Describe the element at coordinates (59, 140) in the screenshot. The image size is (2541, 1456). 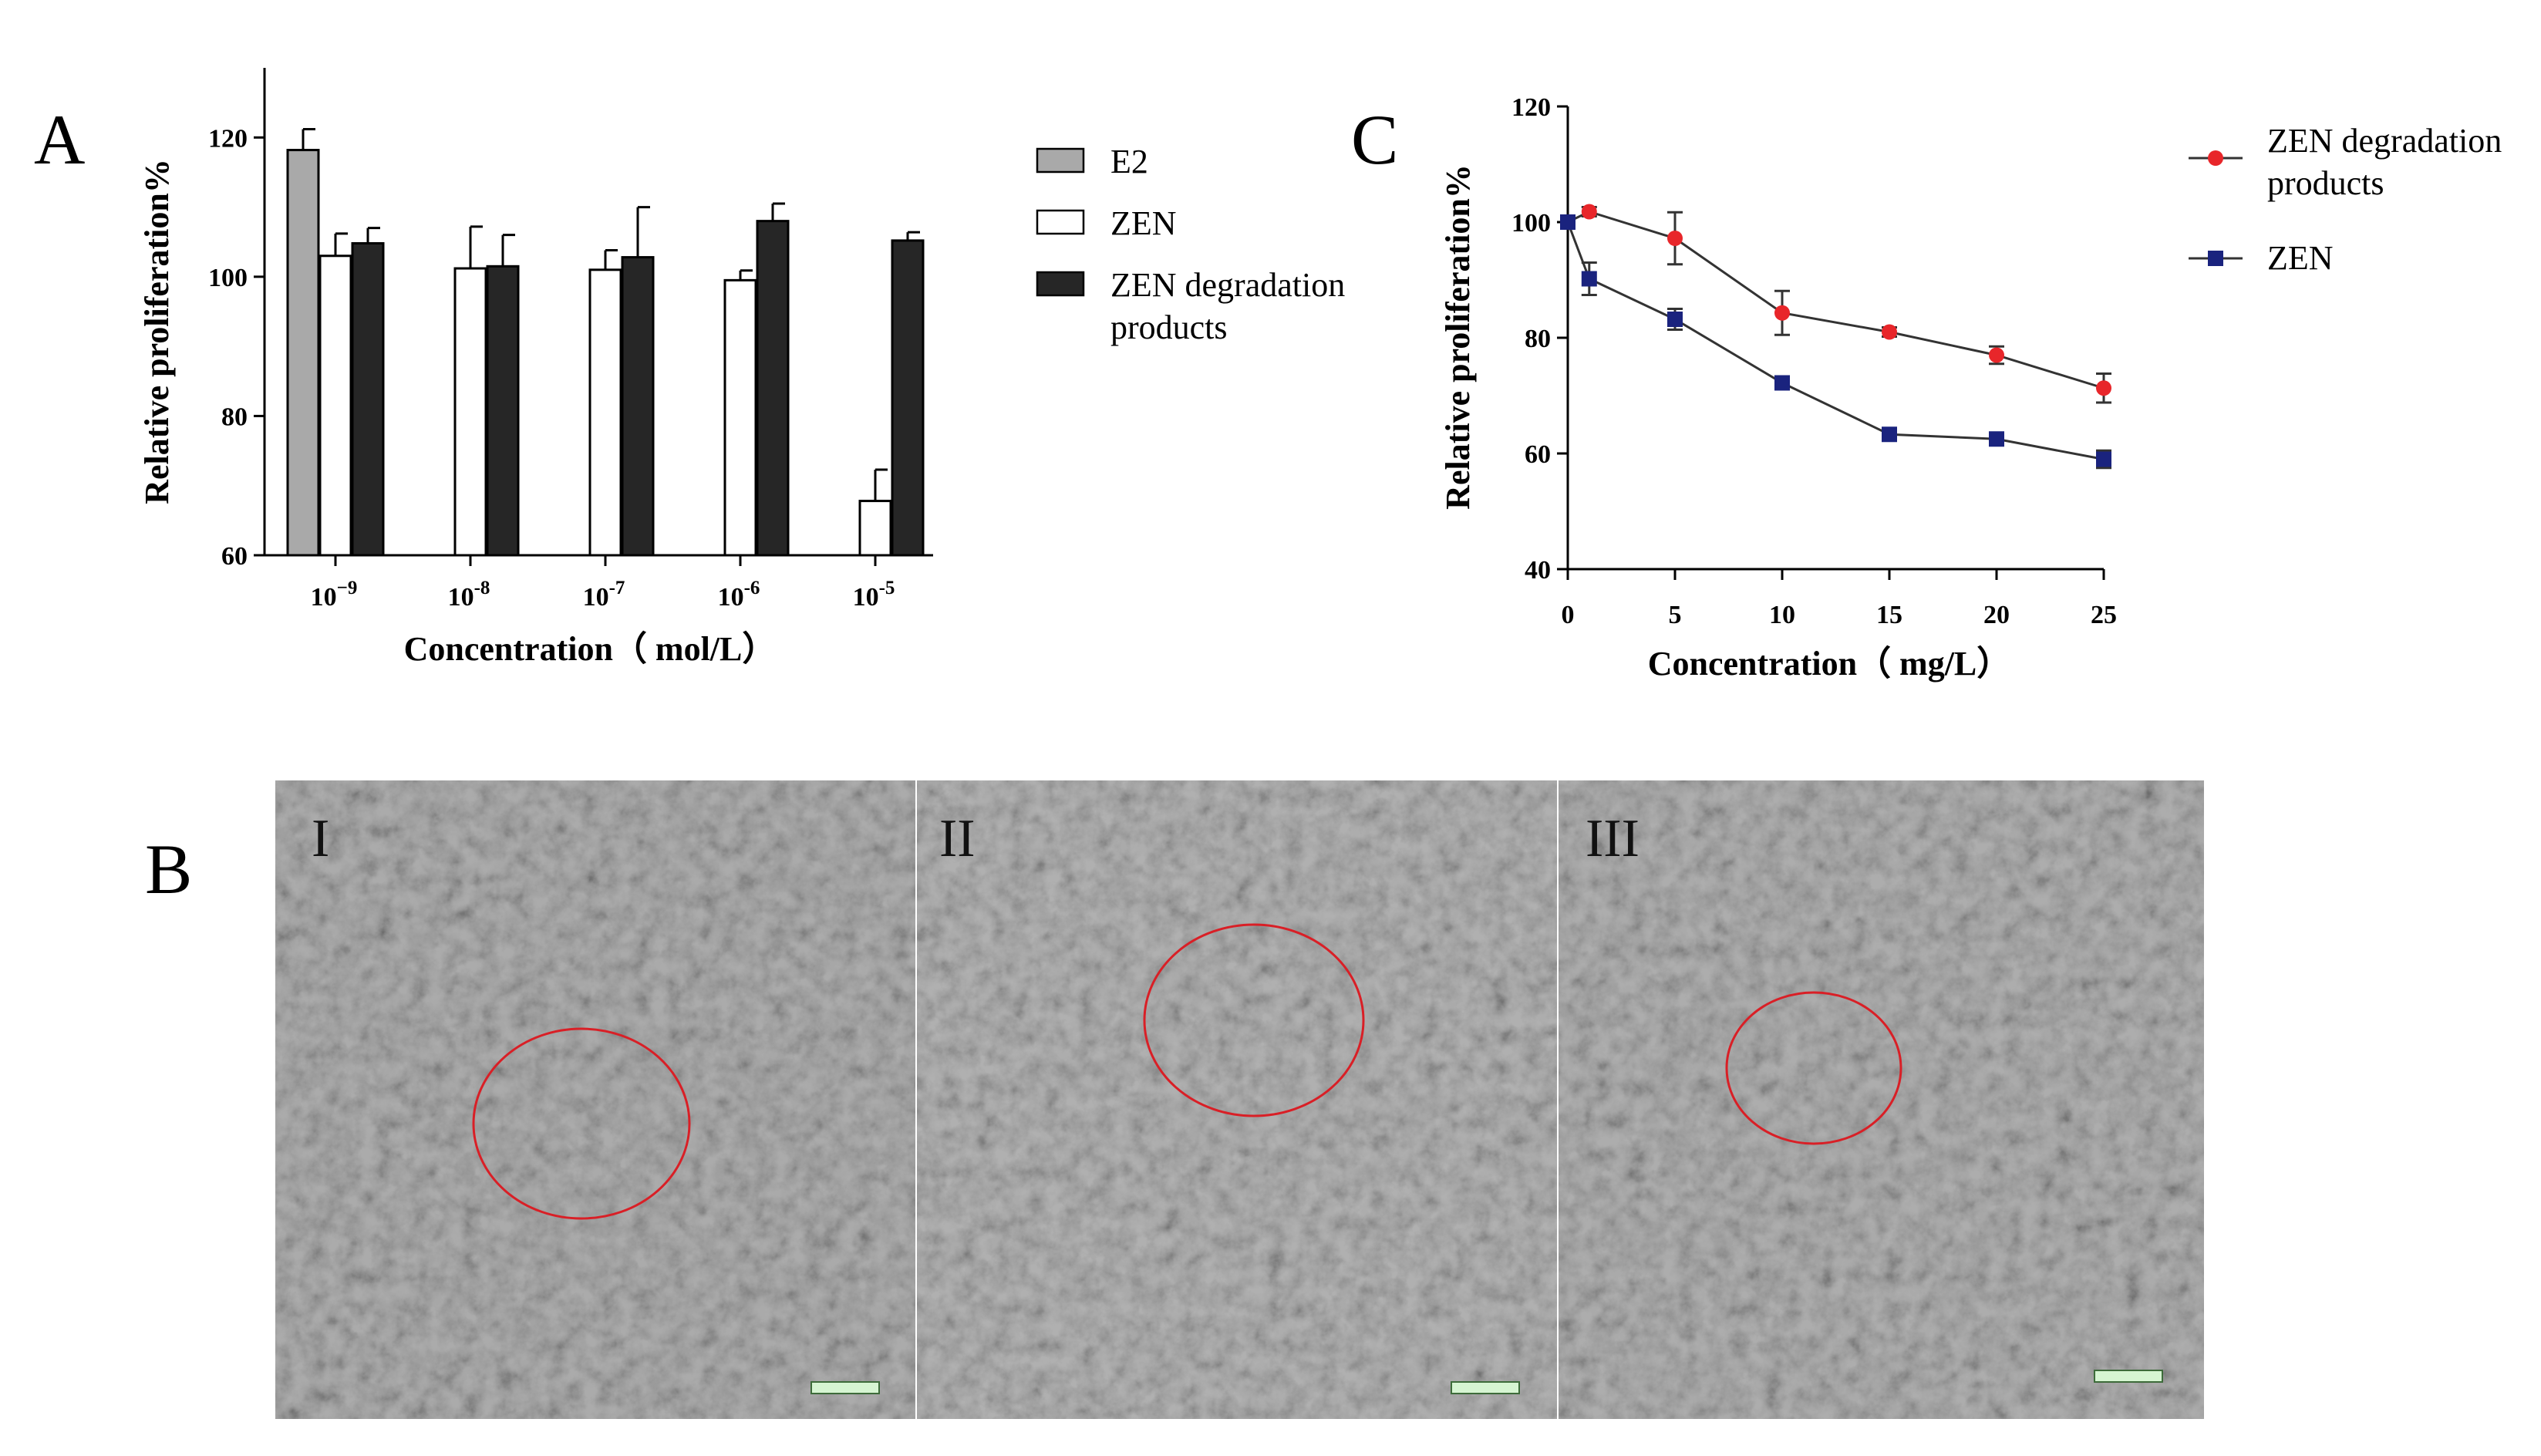
I see `panel-letter-a: A` at that location.